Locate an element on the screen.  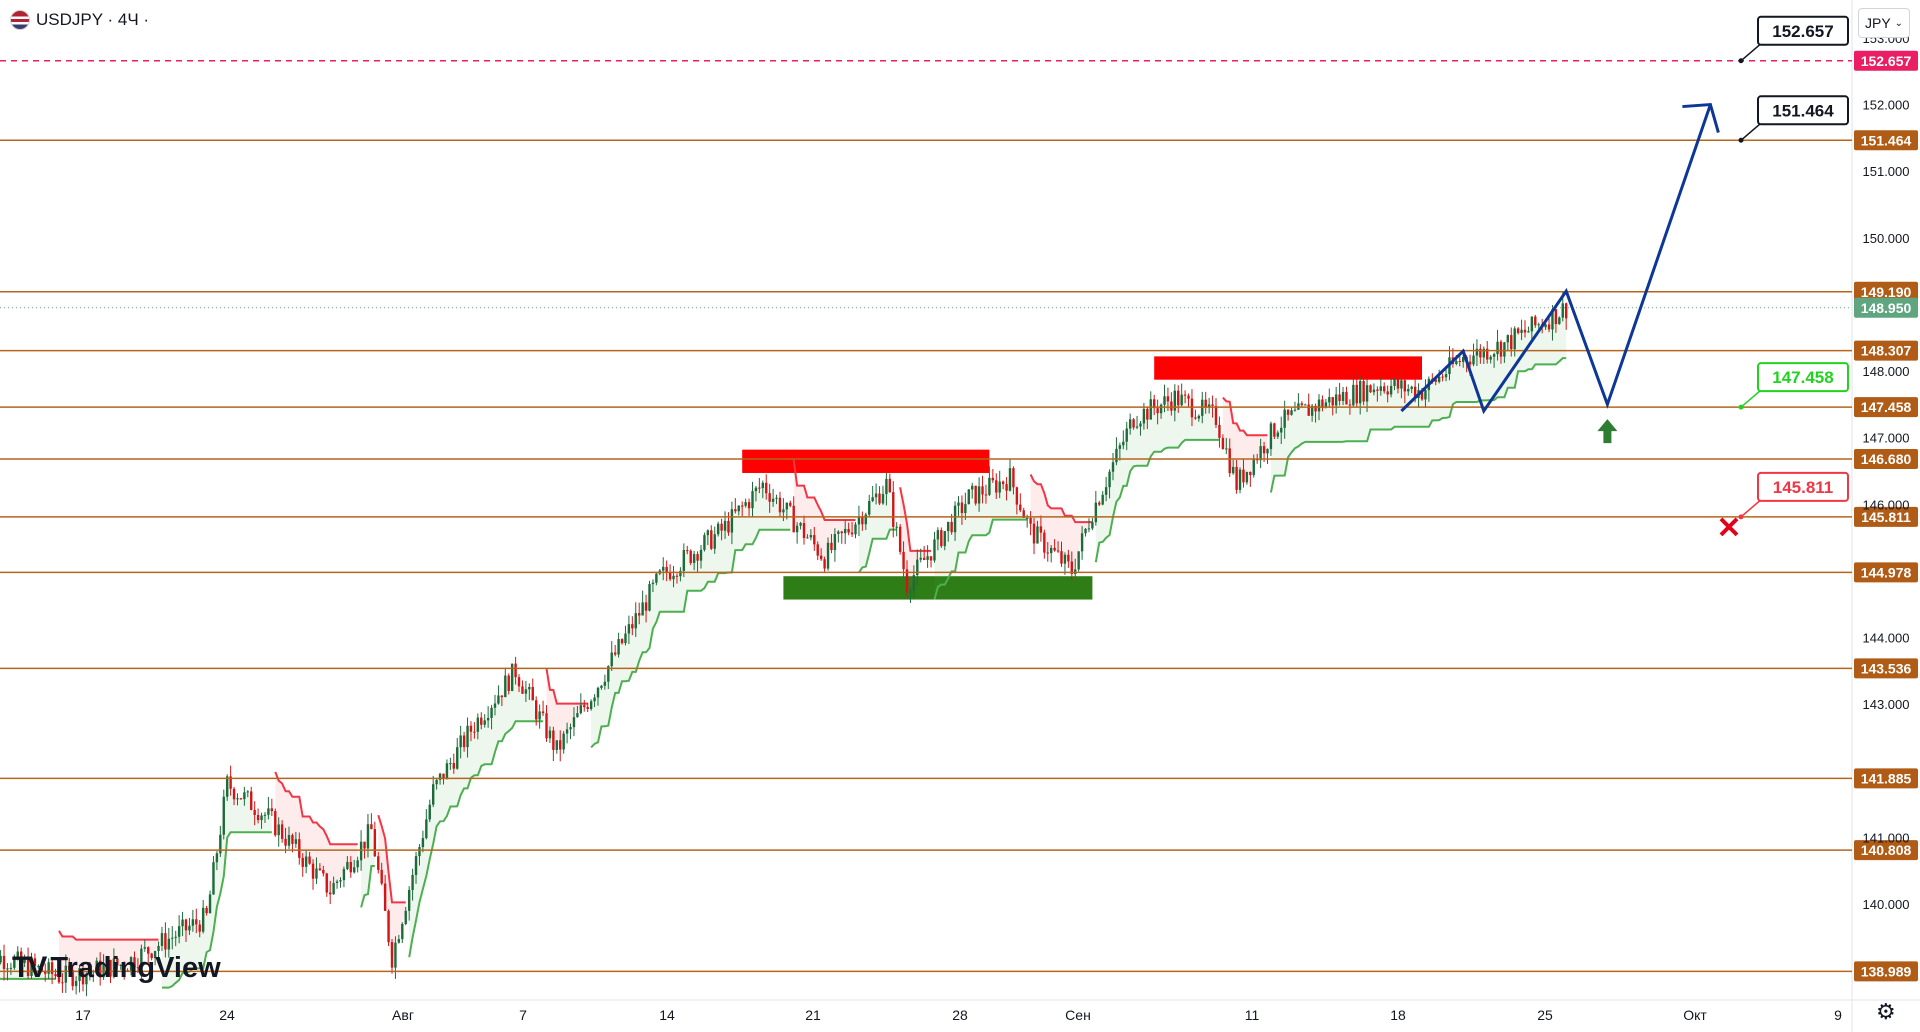
level-price-label: 148.307 is located at coordinates (1886, 351).